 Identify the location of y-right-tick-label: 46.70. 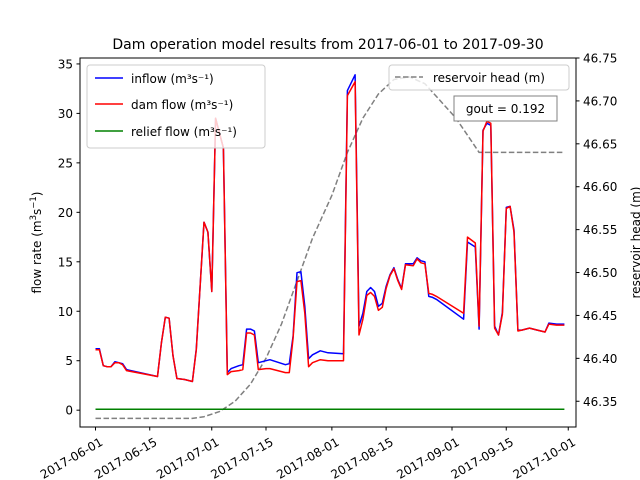
(600, 101).